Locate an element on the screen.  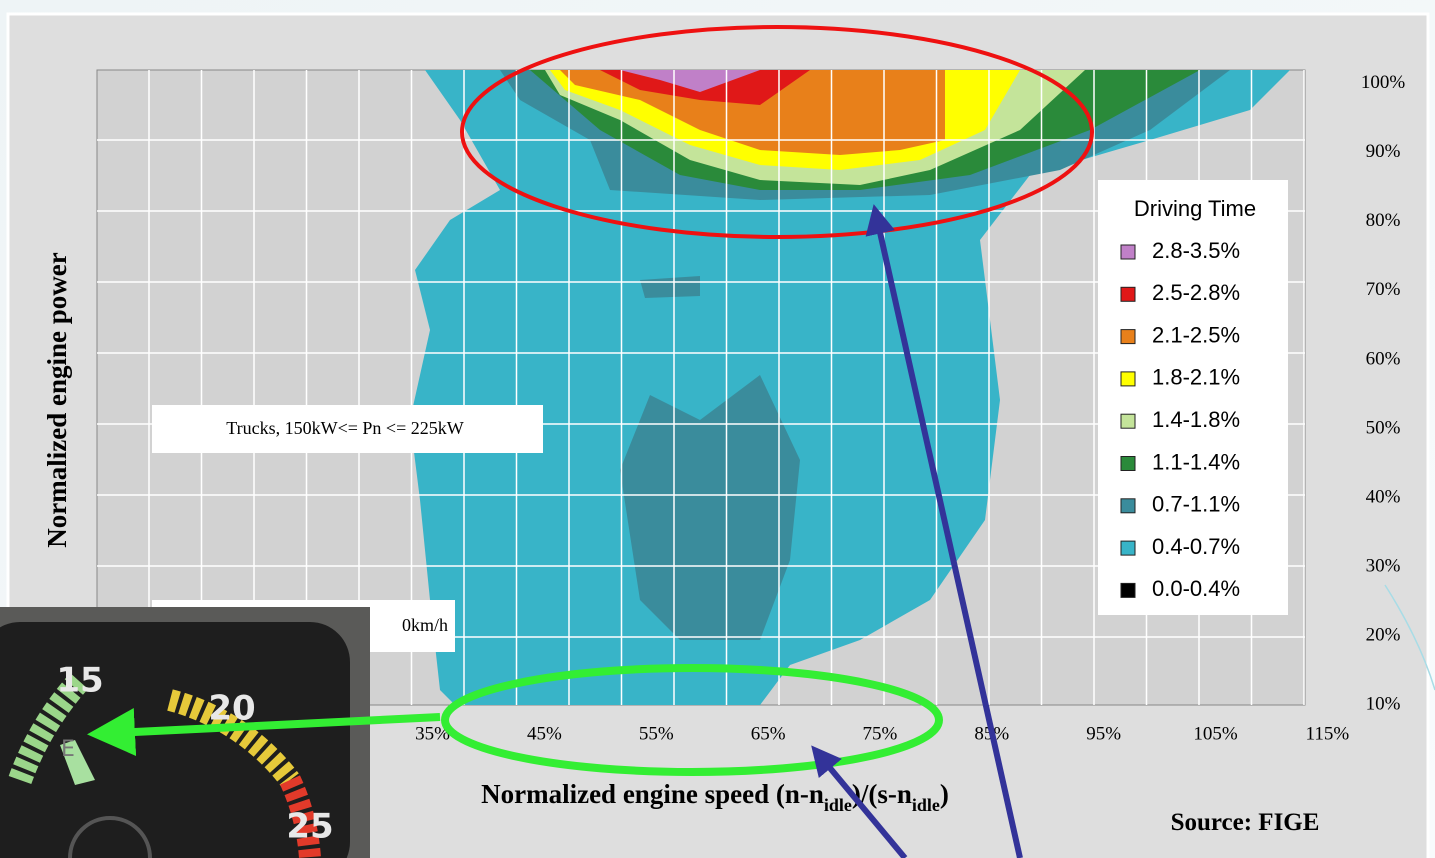
annotation: Trucks, 150kW<= Pn <= 225kW is located at coordinates (344, 428).